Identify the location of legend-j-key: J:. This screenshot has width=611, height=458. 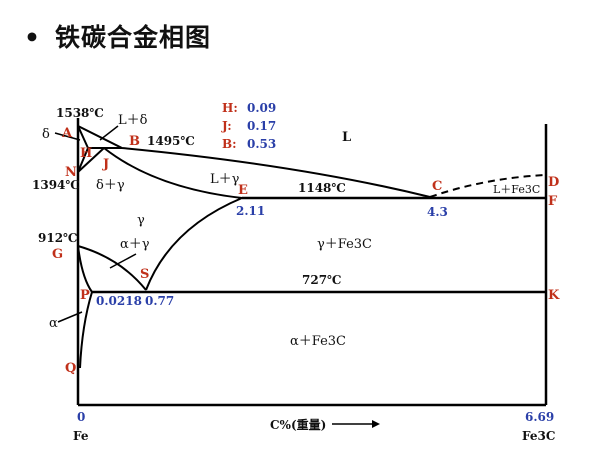
(226, 126).